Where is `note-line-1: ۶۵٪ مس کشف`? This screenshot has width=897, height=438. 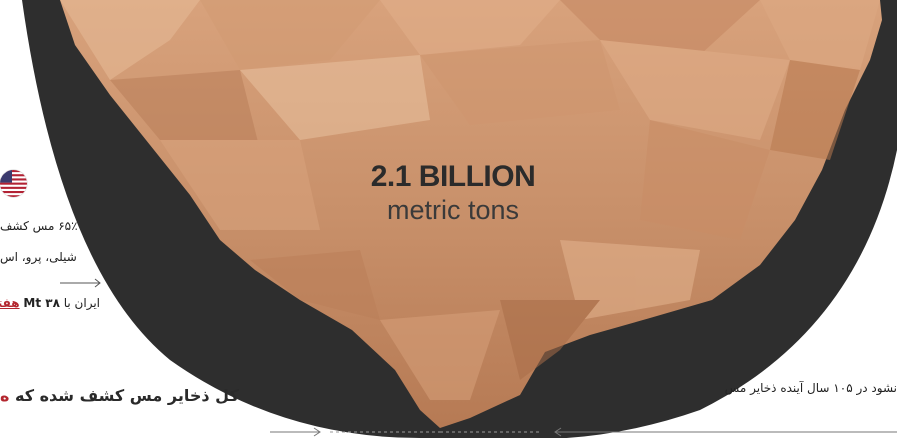
note-line-1: ۶۵٪ مس کشف is located at coordinates (39, 226).